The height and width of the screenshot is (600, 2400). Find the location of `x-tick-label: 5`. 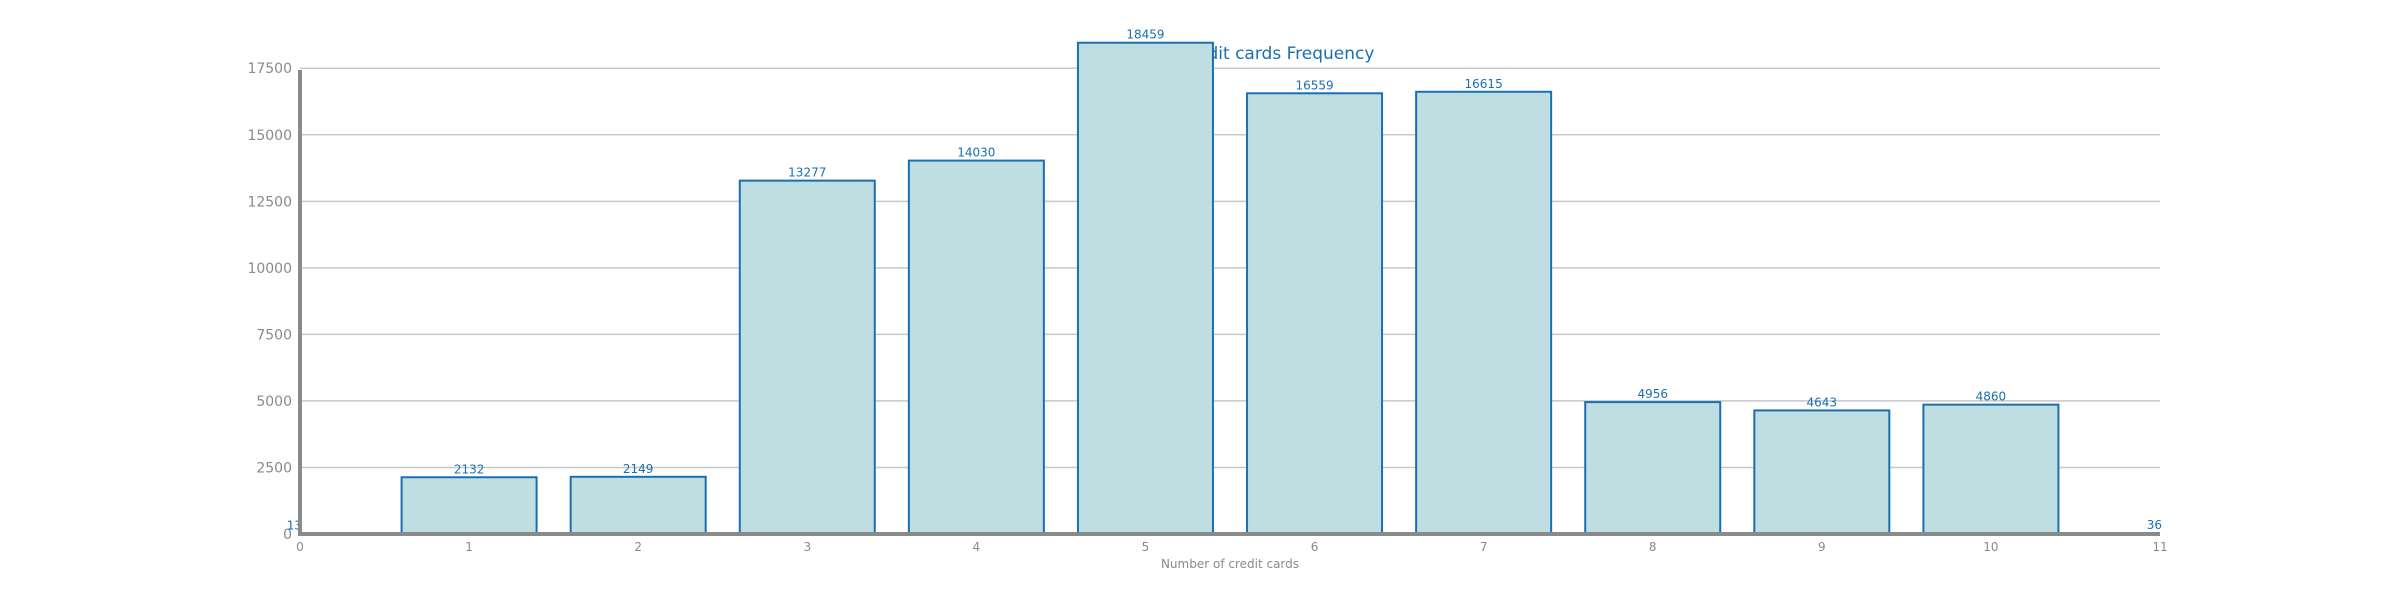

x-tick-label: 5 is located at coordinates (1146, 547).